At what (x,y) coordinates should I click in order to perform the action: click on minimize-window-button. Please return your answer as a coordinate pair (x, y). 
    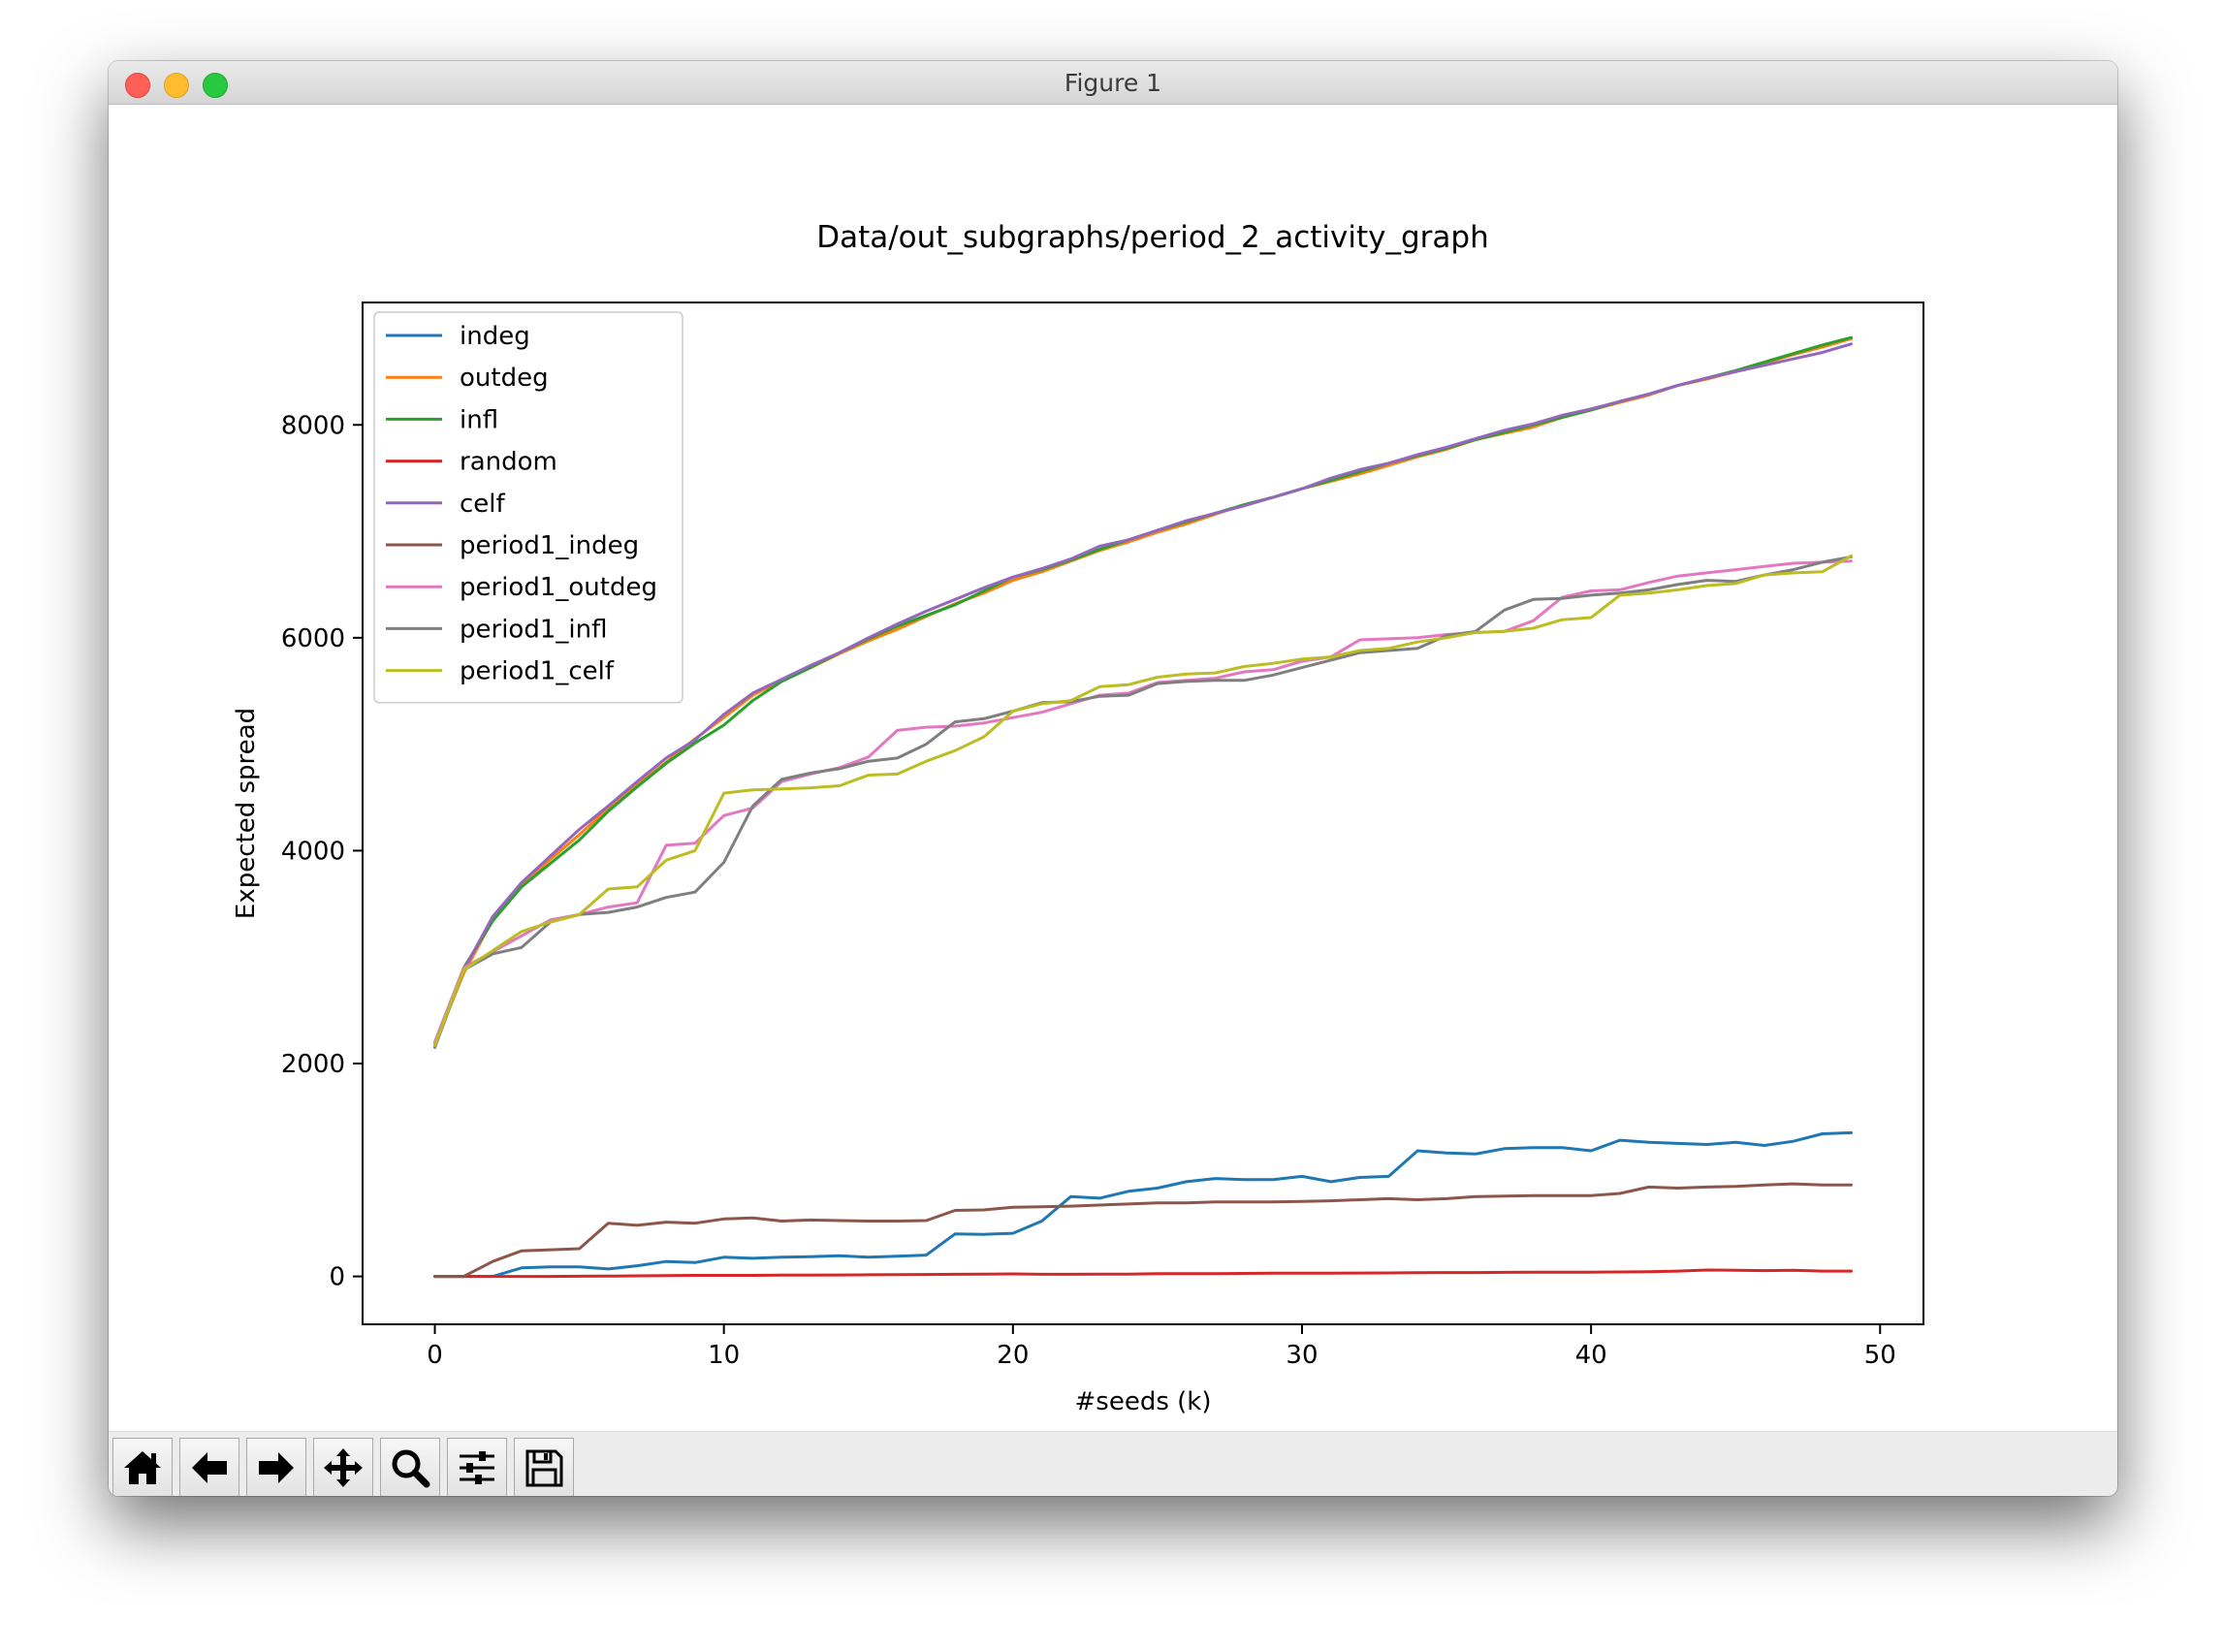
    Looking at the image, I should click on (176, 85).